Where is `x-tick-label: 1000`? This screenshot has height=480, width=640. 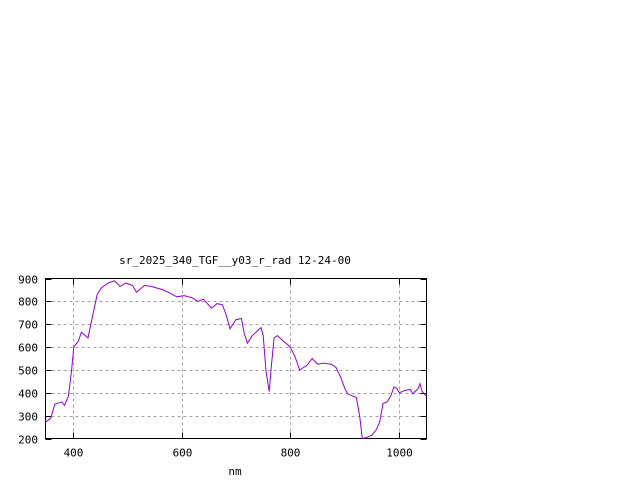
x-tick-label: 1000 is located at coordinates (399, 453).